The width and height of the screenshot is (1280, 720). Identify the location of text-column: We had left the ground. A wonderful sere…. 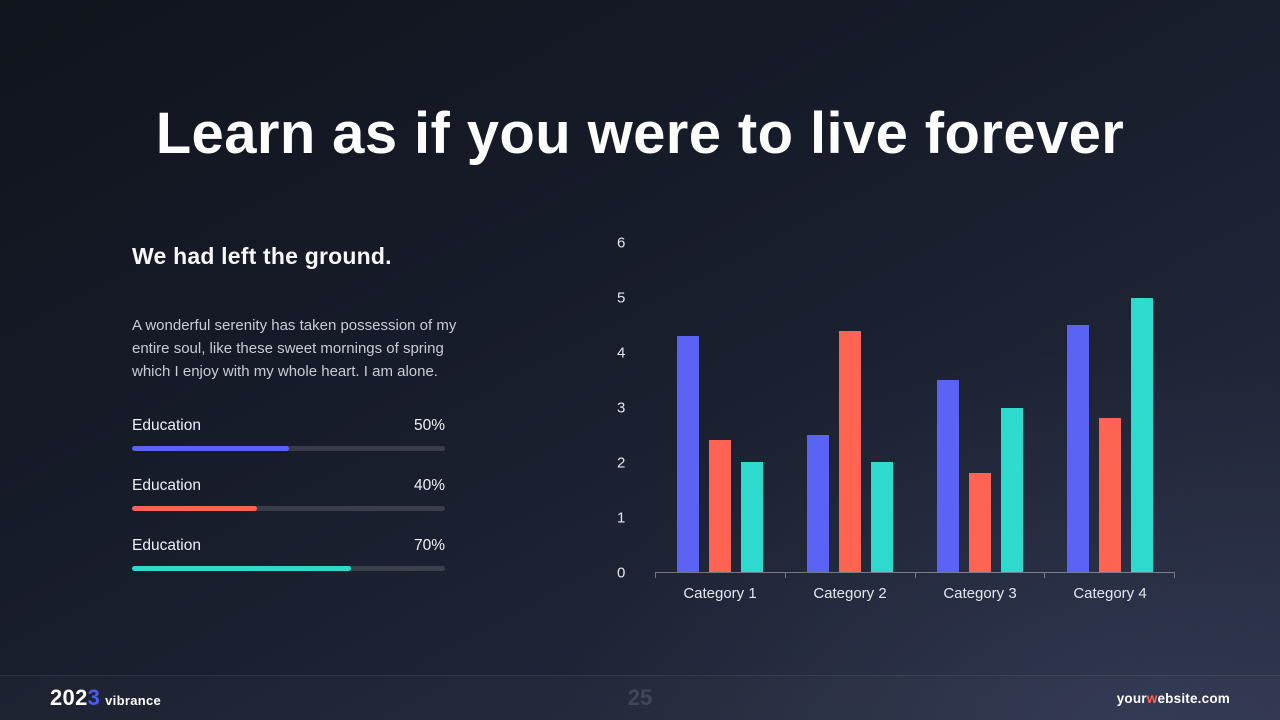
(304, 422).